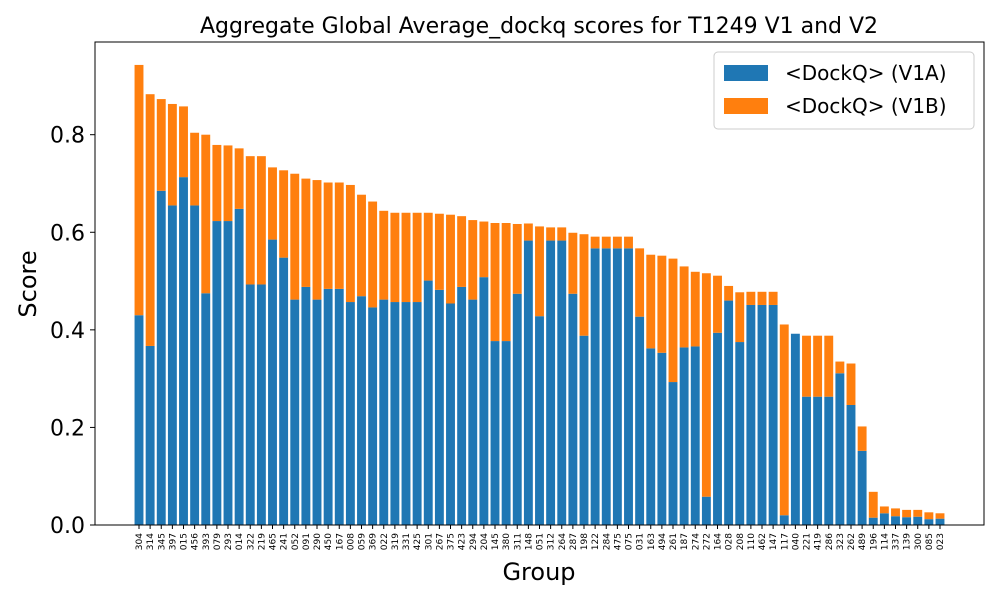  What do you see at coordinates (429, 541) in the screenshot?
I see `x-tick-label: 301` at bounding box center [429, 541].